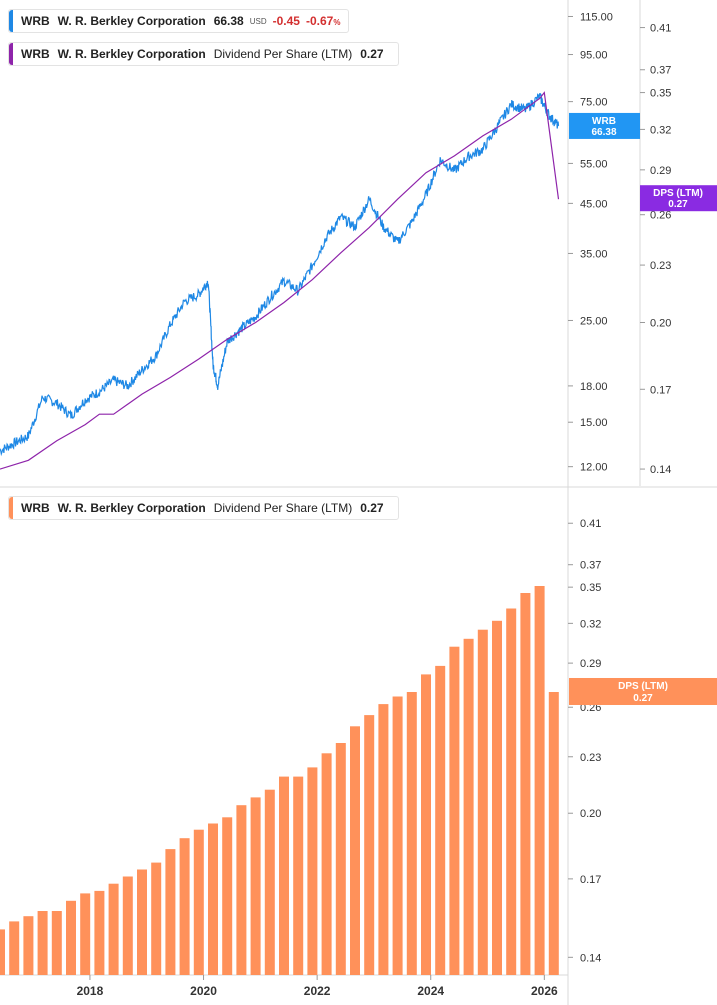 The height and width of the screenshot is (1005, 717). Describe the element at coordinates (372, 508) in the screenshot. I see `legend-dps-bottom-value: 0.27` at that location.